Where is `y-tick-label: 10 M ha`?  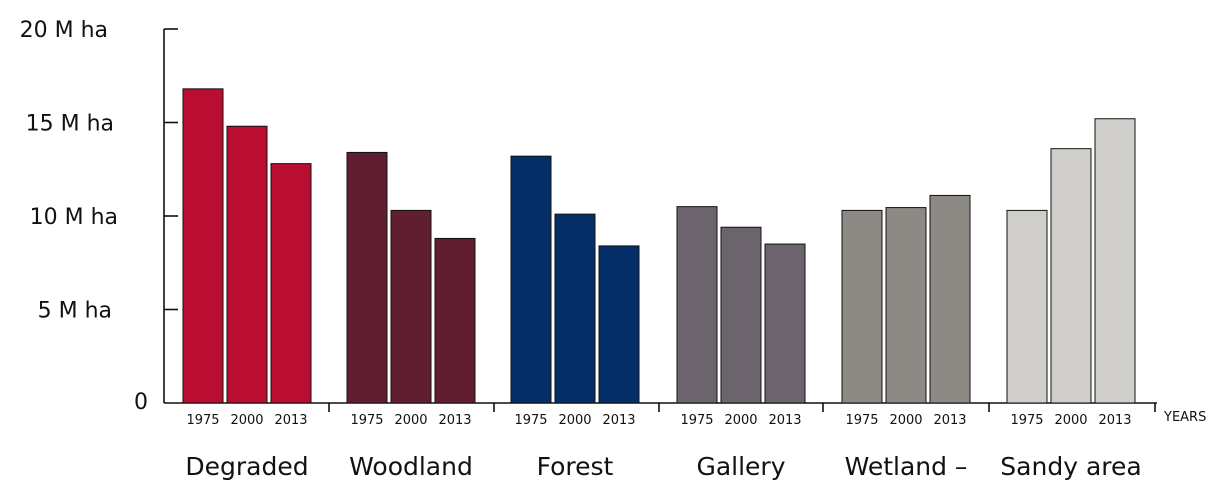
y-tick-label: 10 M ha is located at coordinates (74, 217).